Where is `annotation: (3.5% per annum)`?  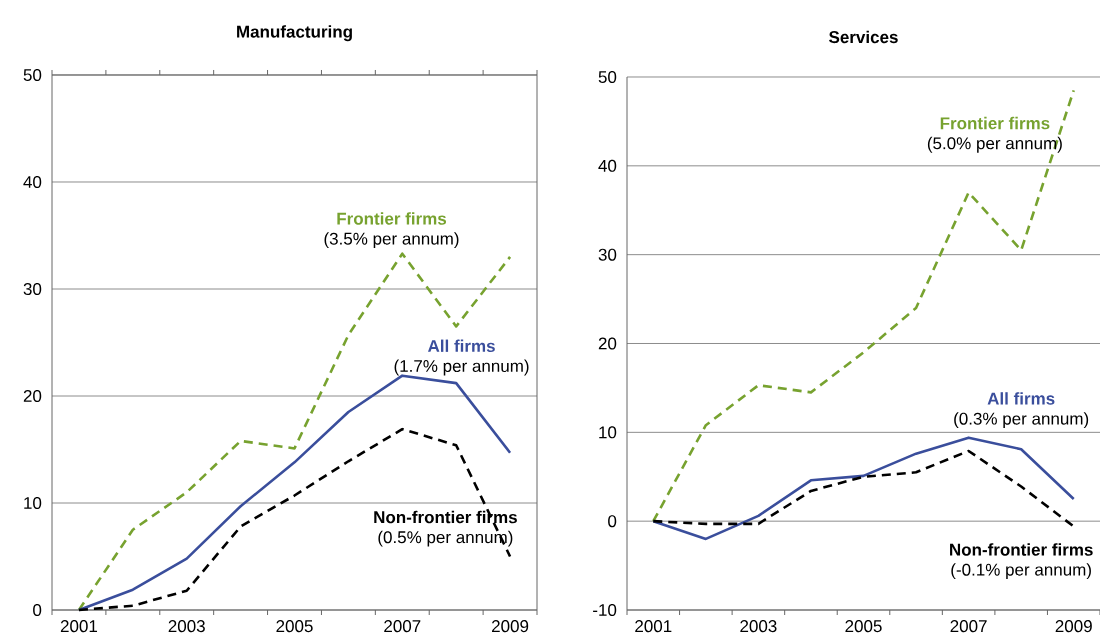
annotation: (3.5% per annum) is located at coordinates (391, 240).